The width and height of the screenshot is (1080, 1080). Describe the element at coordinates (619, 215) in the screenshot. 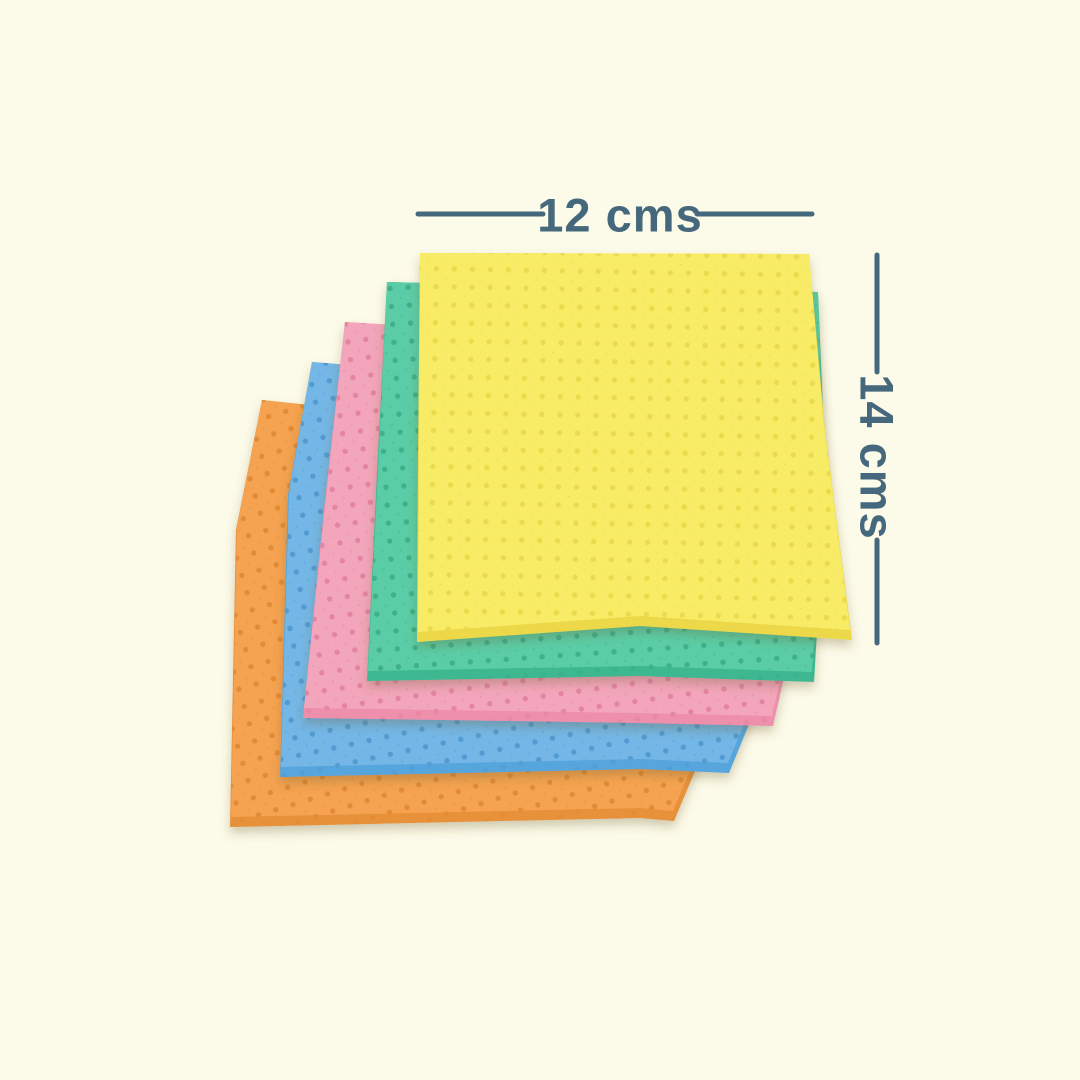

I see `width-dimension-label: 12 cms` at that location.